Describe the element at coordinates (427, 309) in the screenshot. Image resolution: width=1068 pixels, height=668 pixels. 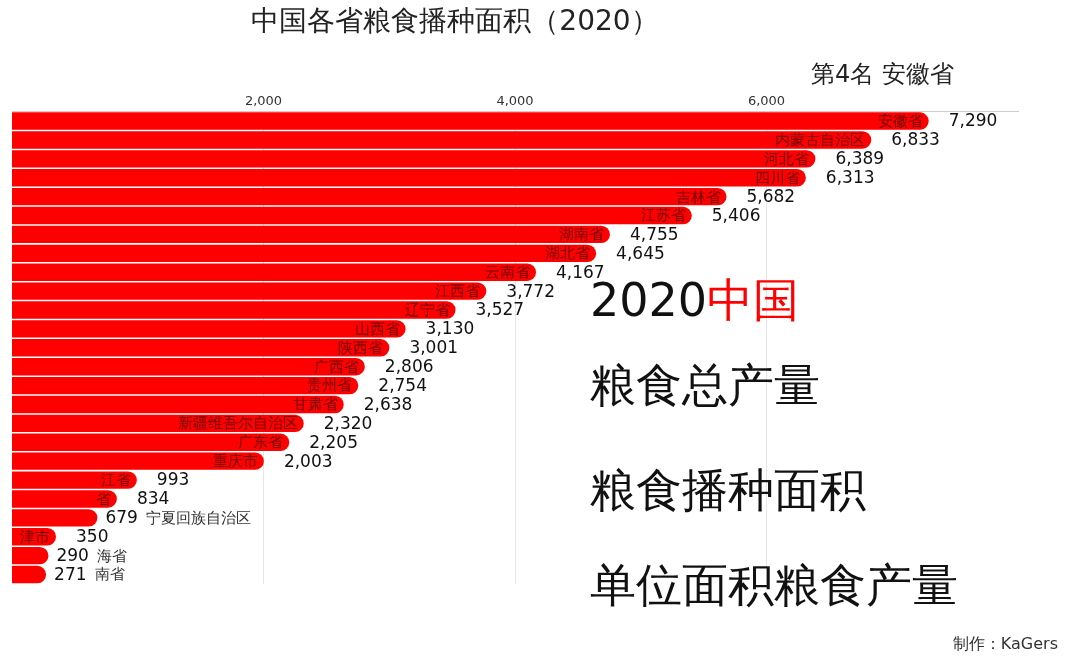
I see `y-tick-label: 辽宁省` at that location.